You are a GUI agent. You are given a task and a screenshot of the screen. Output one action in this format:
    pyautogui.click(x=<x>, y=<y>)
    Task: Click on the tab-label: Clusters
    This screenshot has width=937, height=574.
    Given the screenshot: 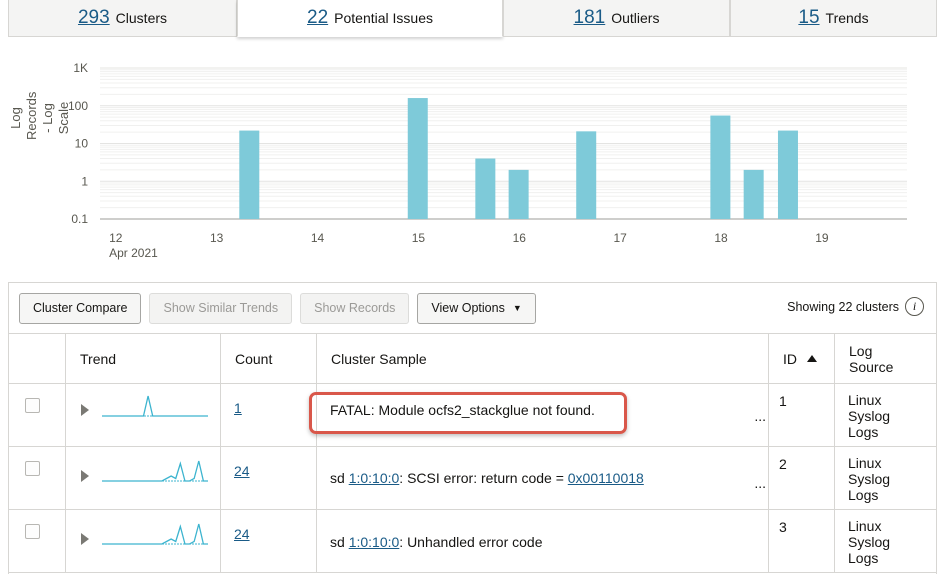 What is the action you would take?
    pyautogui.click(x=141, y=18)
    